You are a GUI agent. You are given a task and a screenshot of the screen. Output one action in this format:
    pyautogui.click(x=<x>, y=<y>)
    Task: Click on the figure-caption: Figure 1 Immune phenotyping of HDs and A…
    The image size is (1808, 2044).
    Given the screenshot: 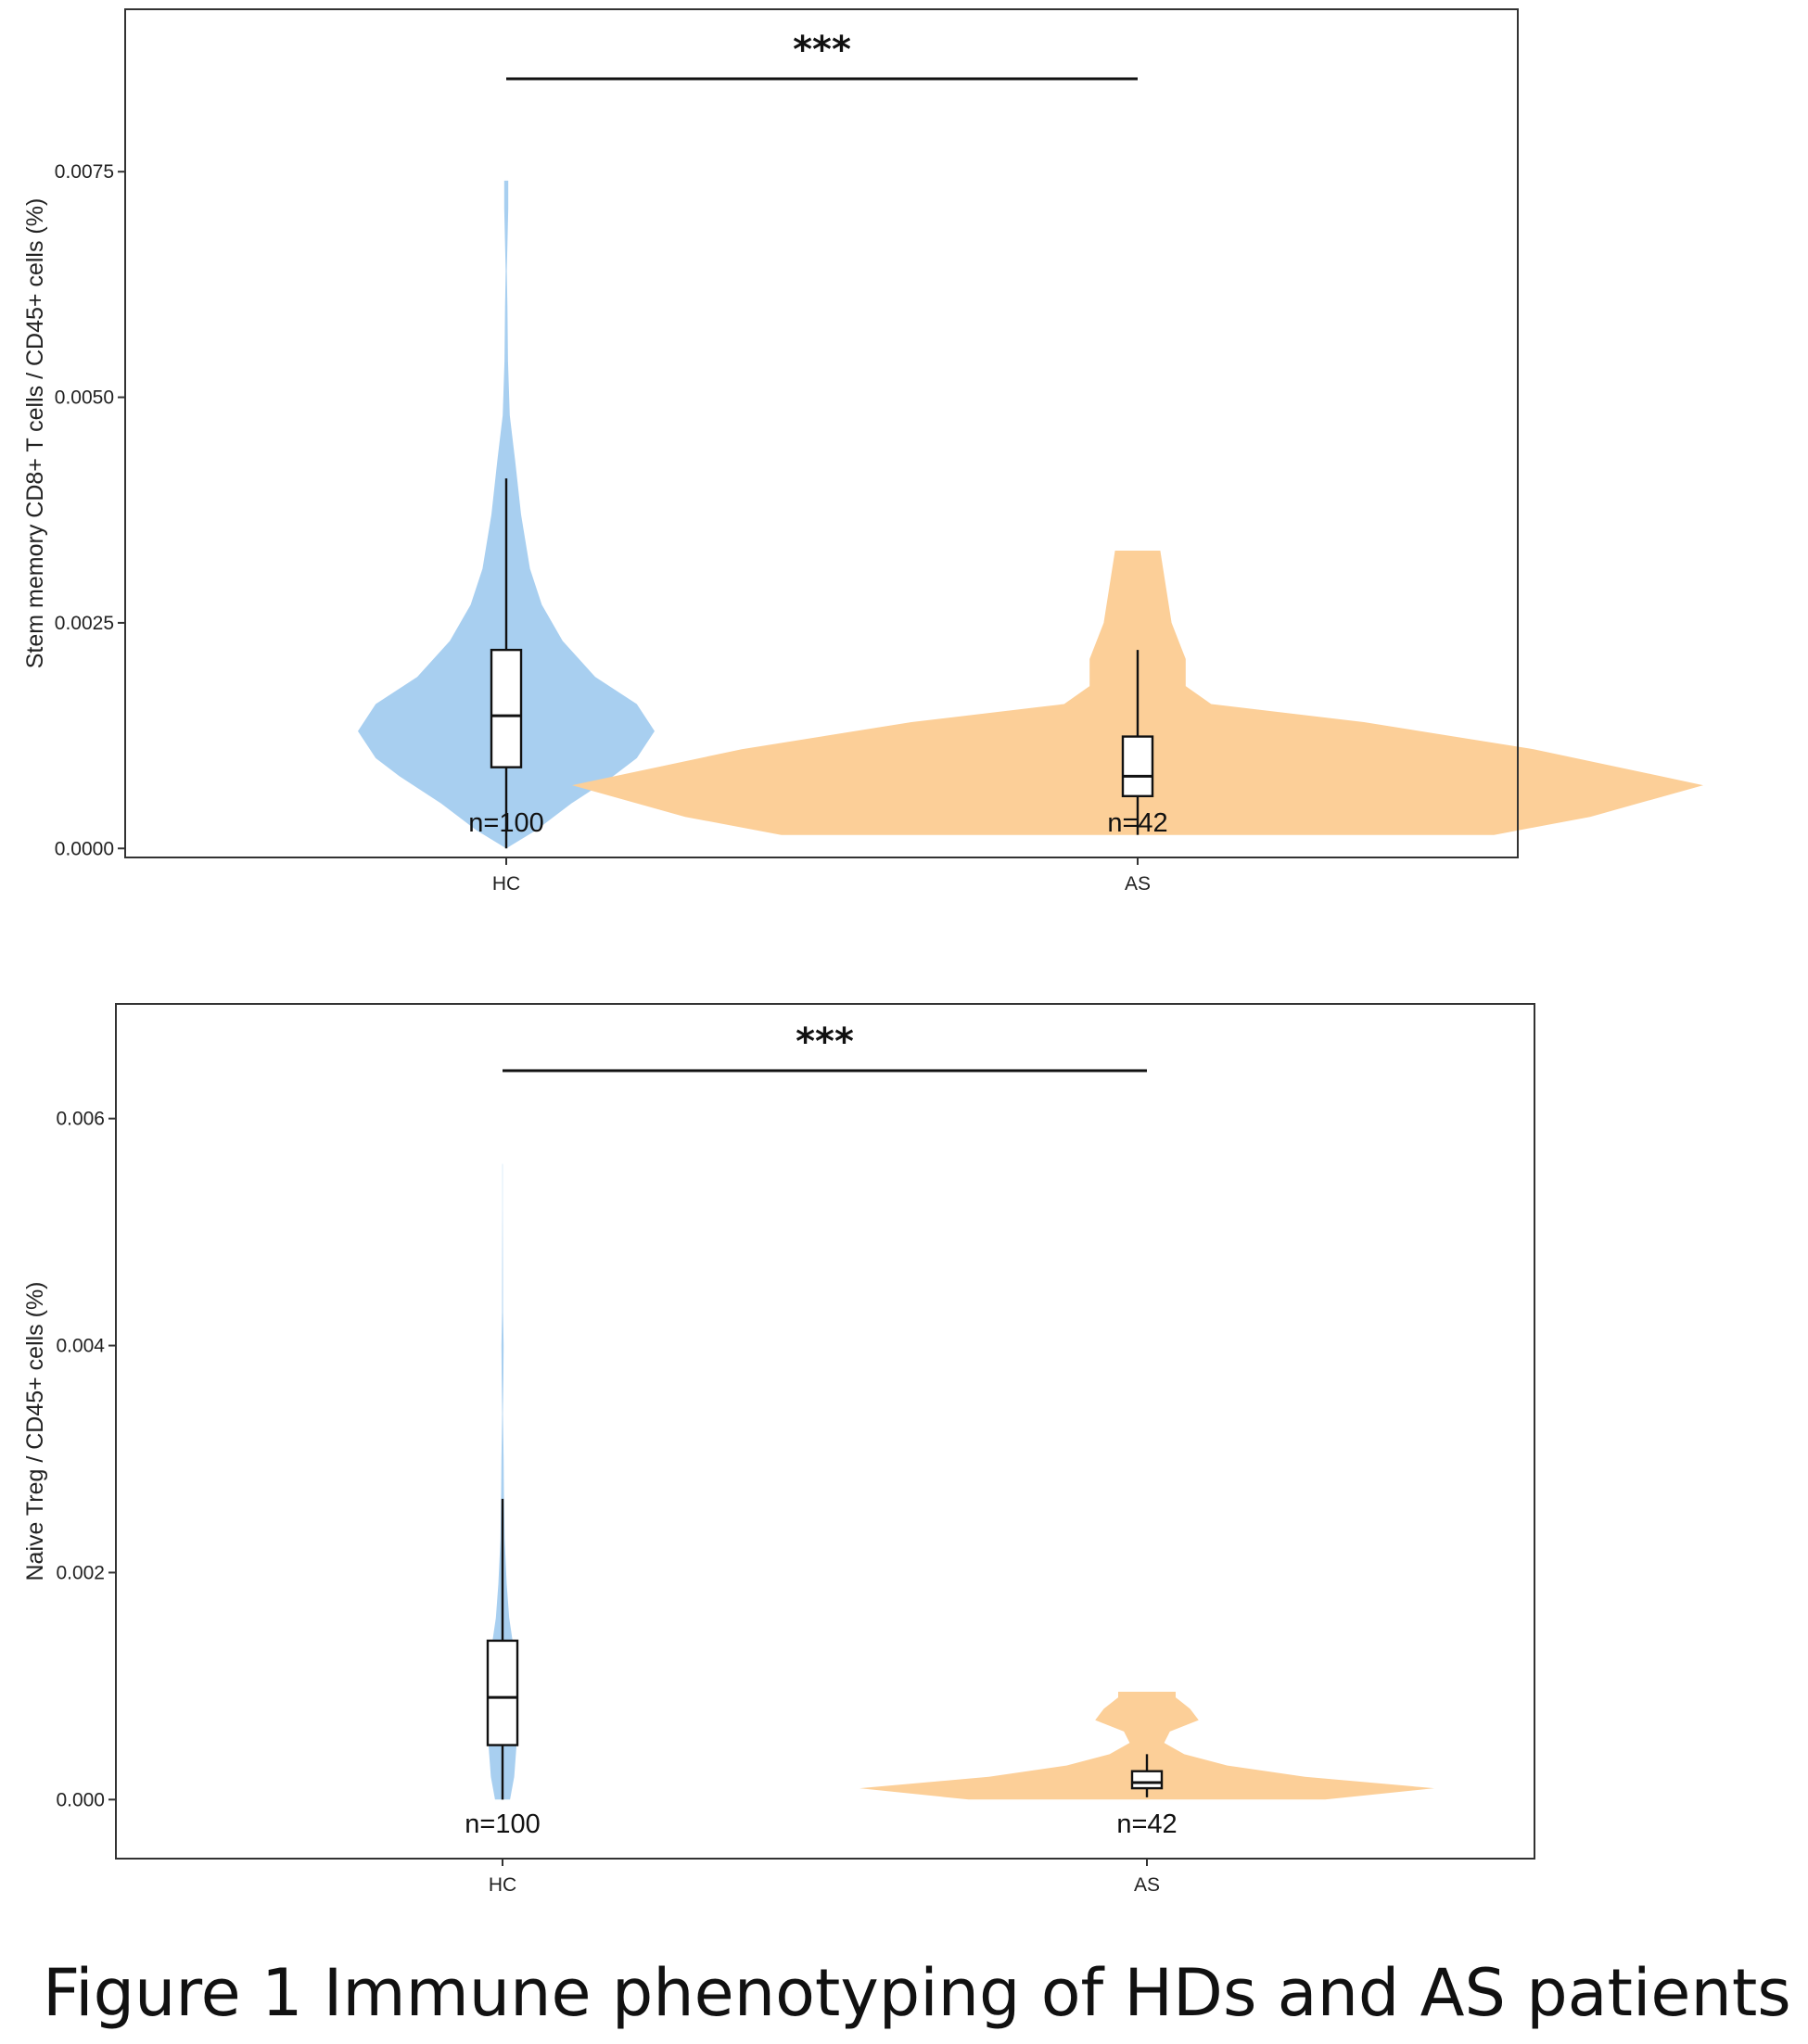 What is the action you would take?
    pyautogui.click(x=917, y=1993)
    